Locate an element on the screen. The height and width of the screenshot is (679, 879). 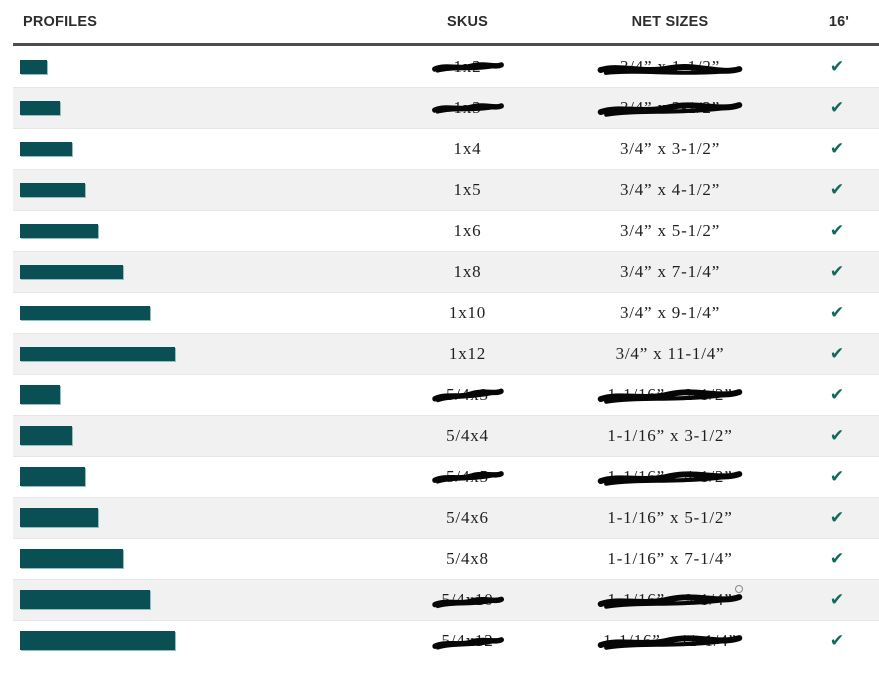
sku-cell: 5/4x6 is located at coordinates (467, 518).